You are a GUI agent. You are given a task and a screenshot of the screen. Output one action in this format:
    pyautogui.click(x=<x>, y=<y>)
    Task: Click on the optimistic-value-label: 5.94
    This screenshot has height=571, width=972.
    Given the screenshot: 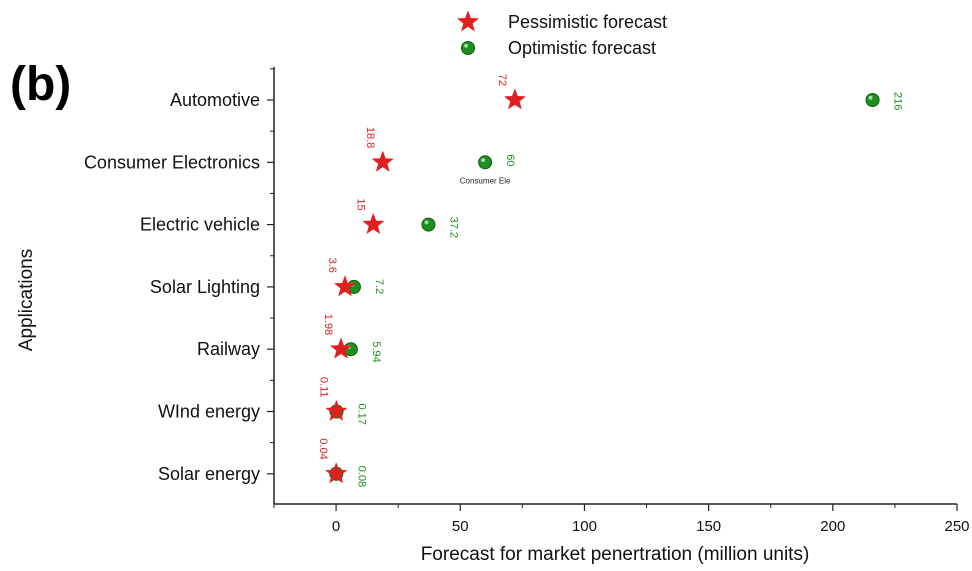 What is the action you would take?
    pyautogui.click(x=376, y=351)
    